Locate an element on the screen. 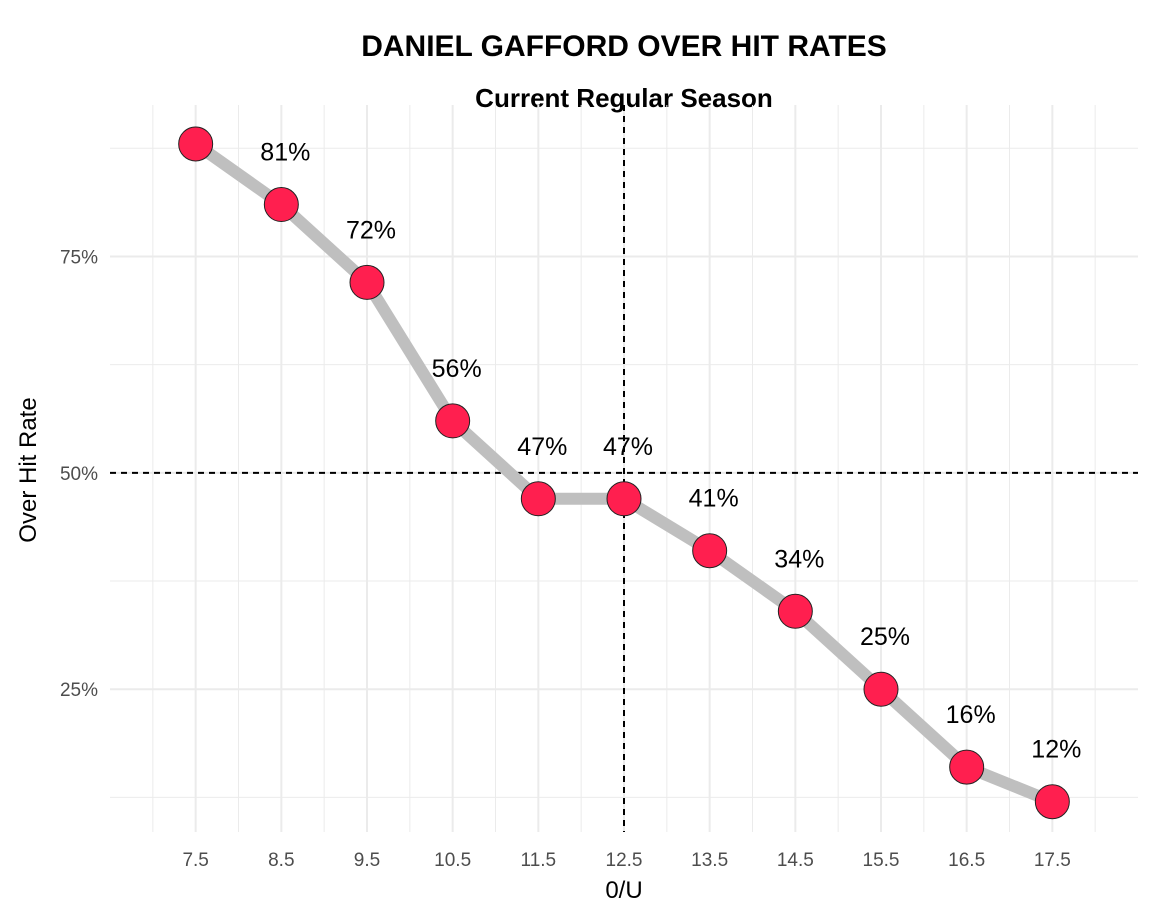 The height and width of the screenshot is (921, 1152). y-axis-title: Over Hit Rate is located at coordinates (28, 469).